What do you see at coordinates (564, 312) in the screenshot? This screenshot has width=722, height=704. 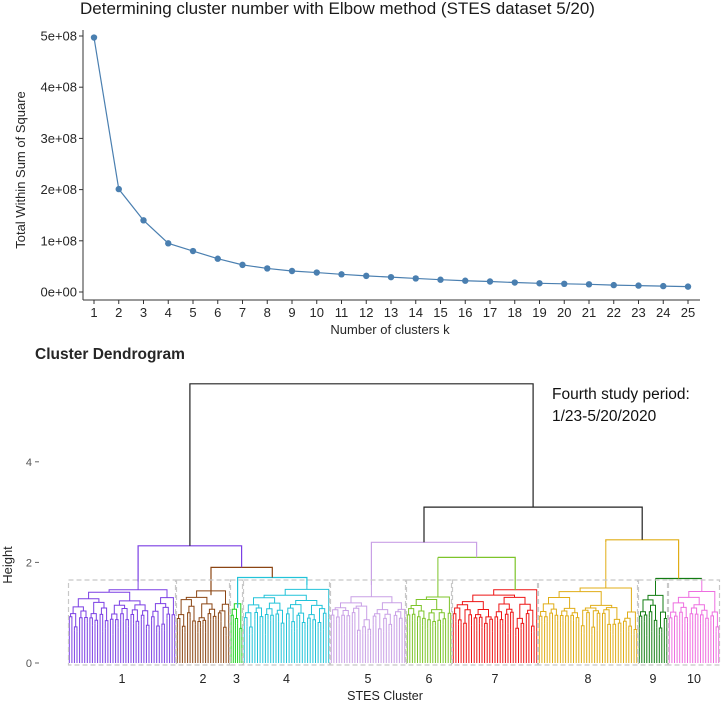 I see `elbow-x-tick-label: 20` at bounding box center [564, 312].